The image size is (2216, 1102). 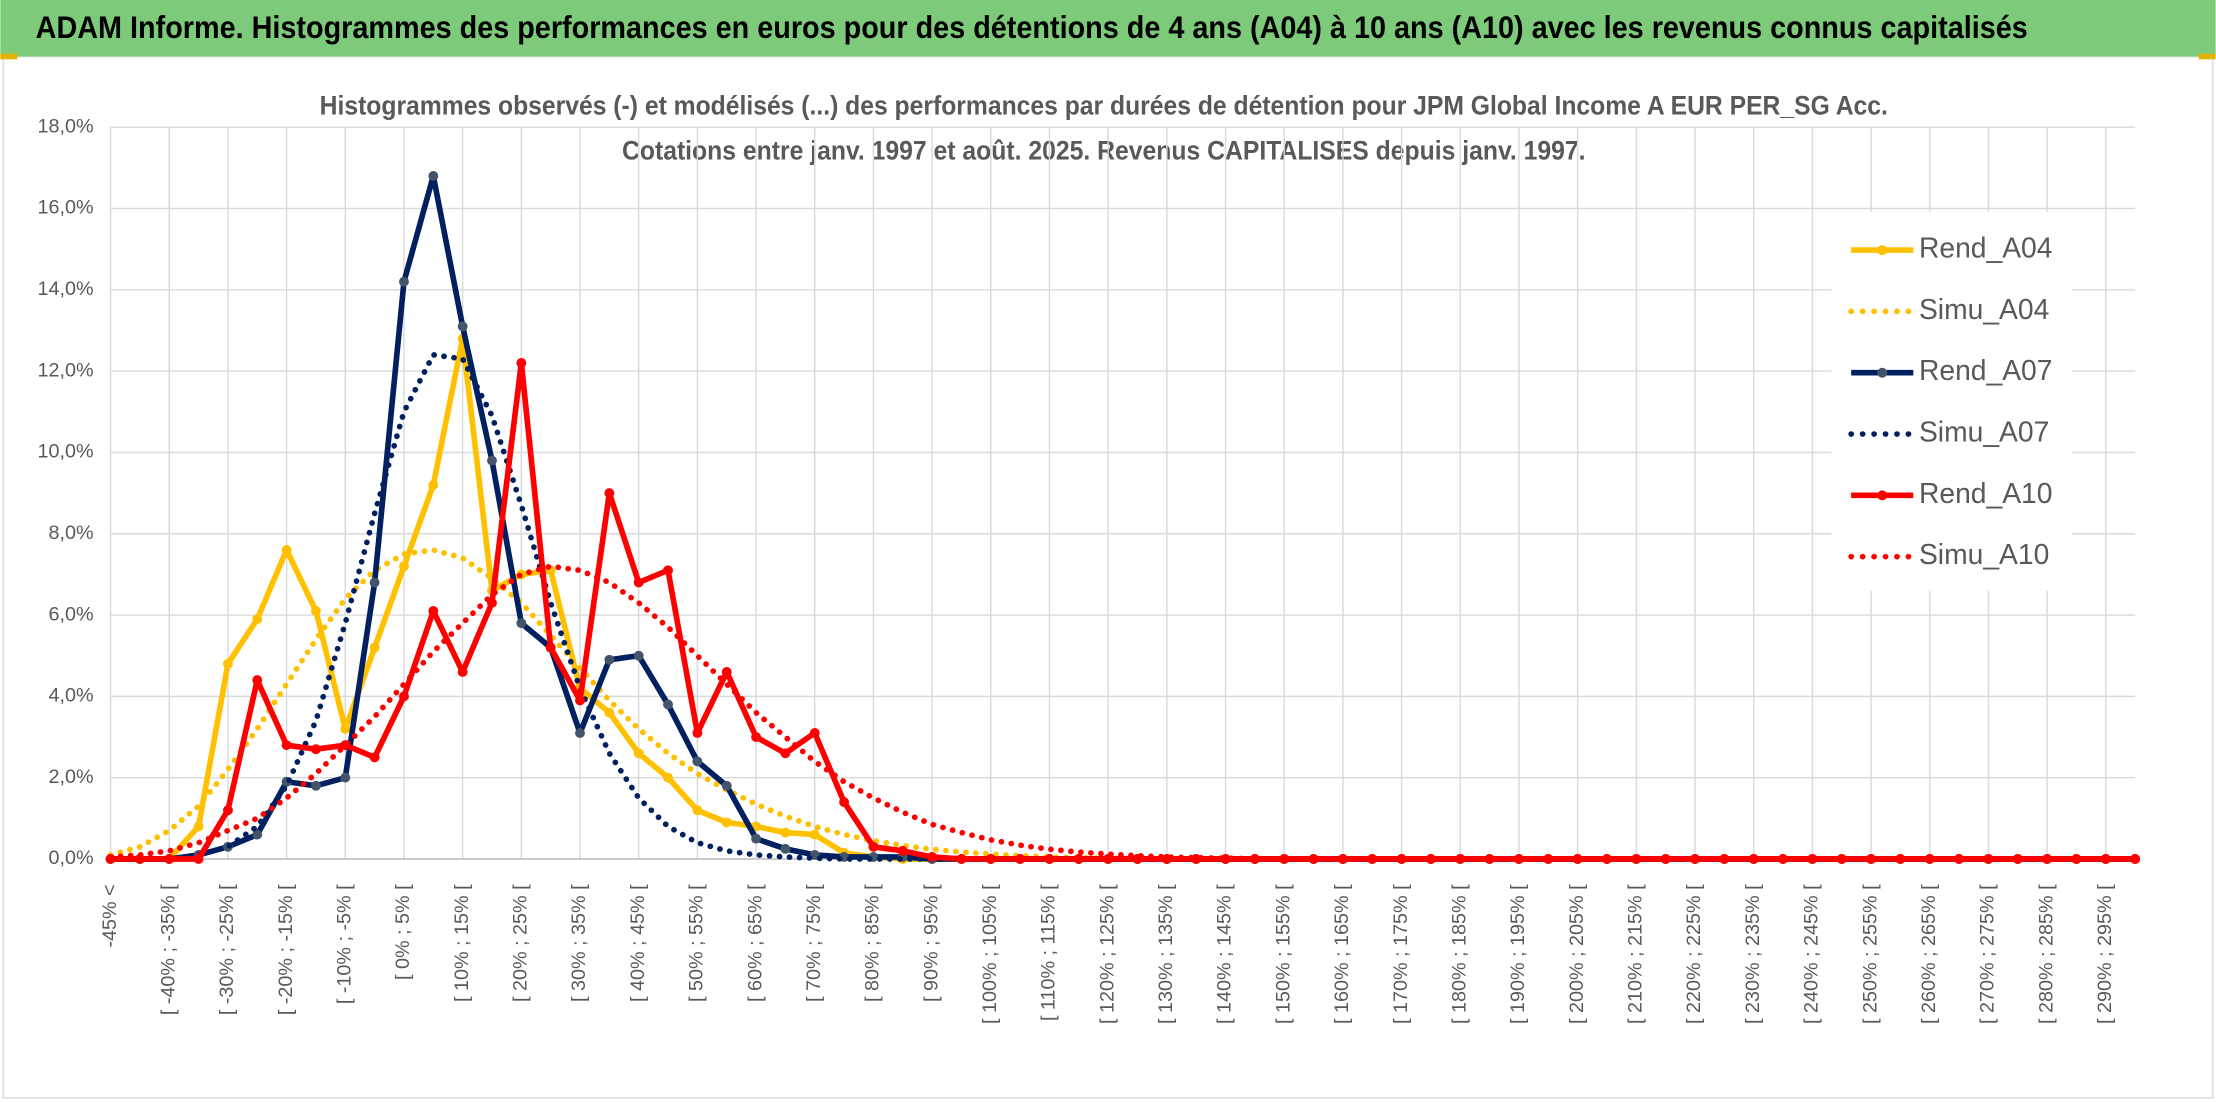 I want to click on legend-label: Simu_A07, so click(x=1984, y=431).